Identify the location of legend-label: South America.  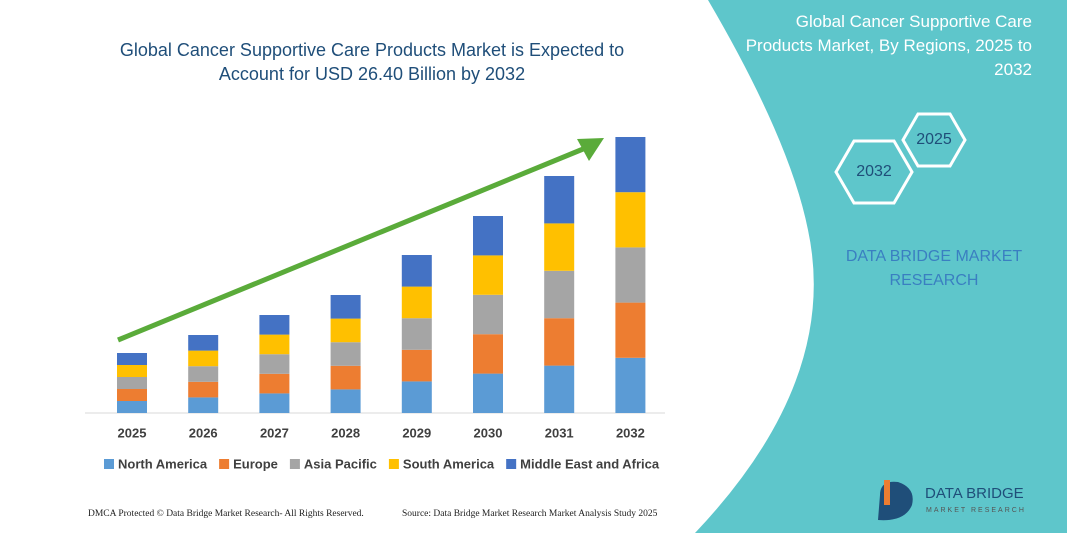
(449, 463).